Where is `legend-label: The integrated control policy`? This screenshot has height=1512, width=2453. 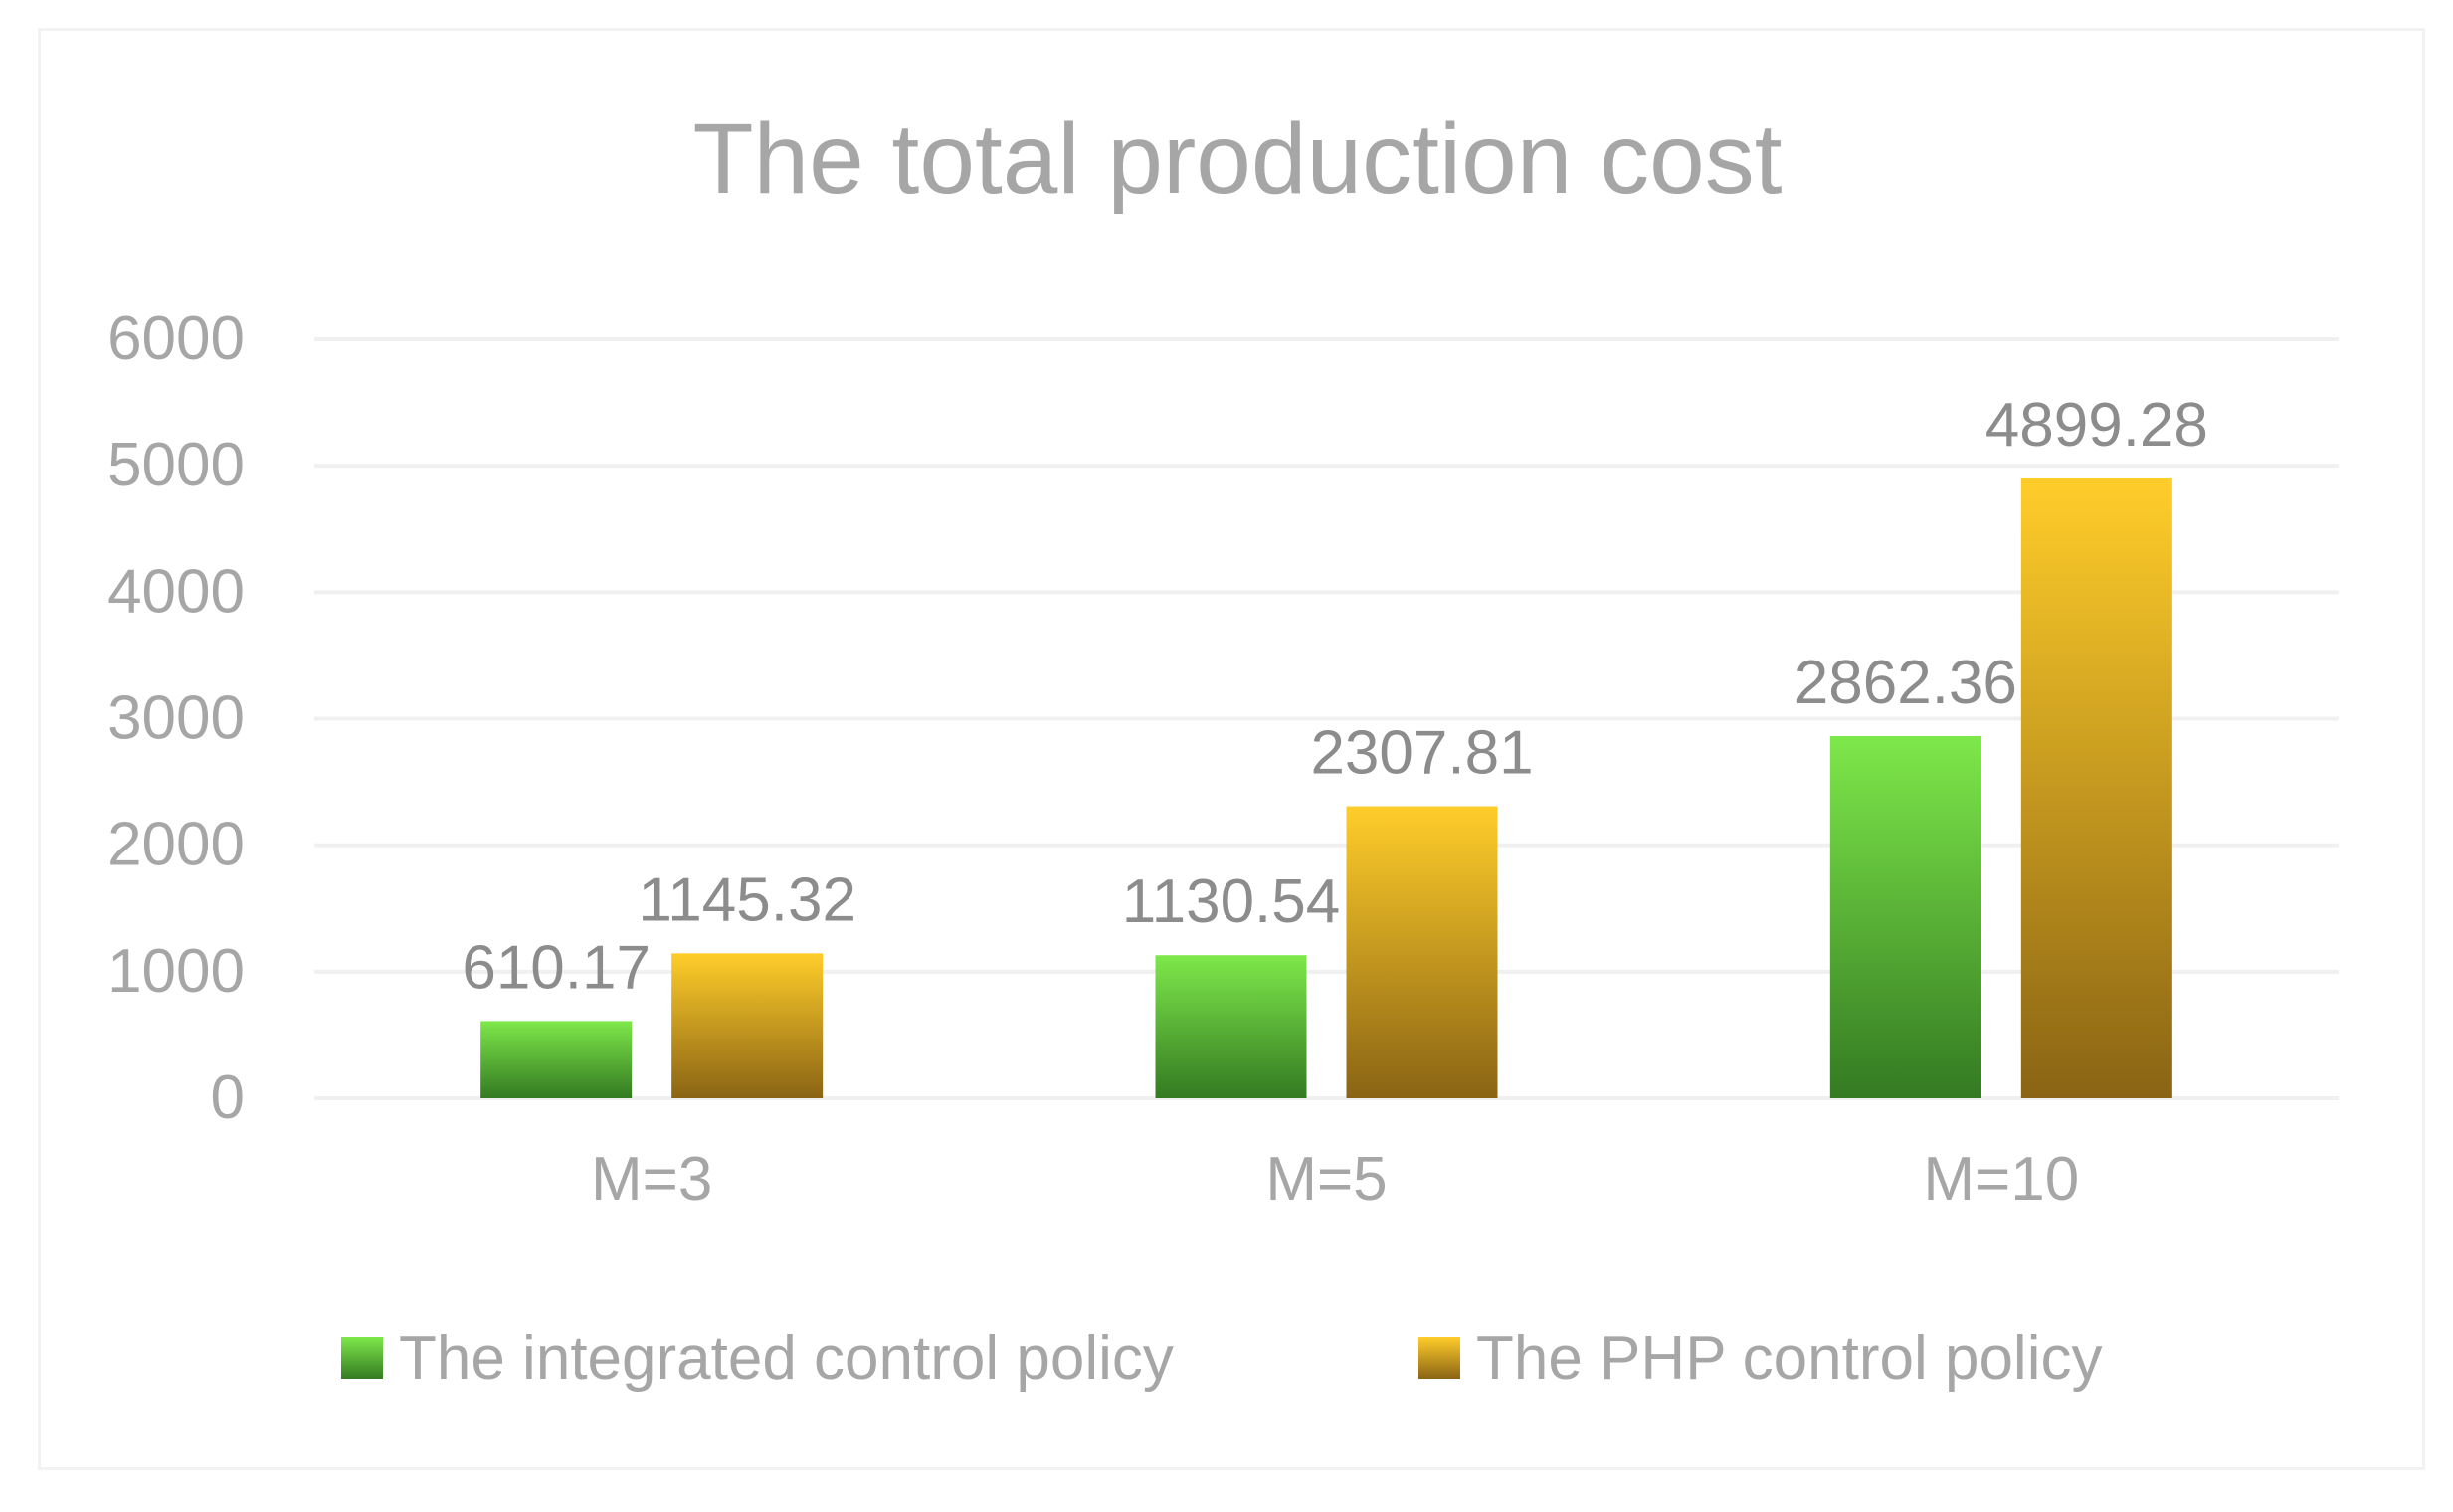
legend-label: The integrated control policy is located at coordinates (786, 1358).